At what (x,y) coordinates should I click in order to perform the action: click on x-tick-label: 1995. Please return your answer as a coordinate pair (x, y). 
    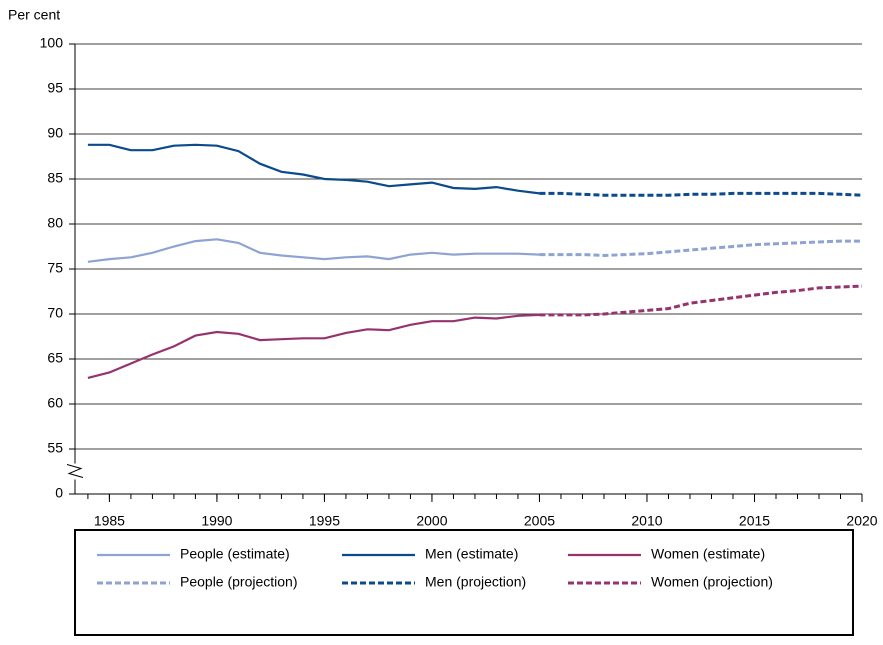
    Looking at the image, I should click on (324, 521).